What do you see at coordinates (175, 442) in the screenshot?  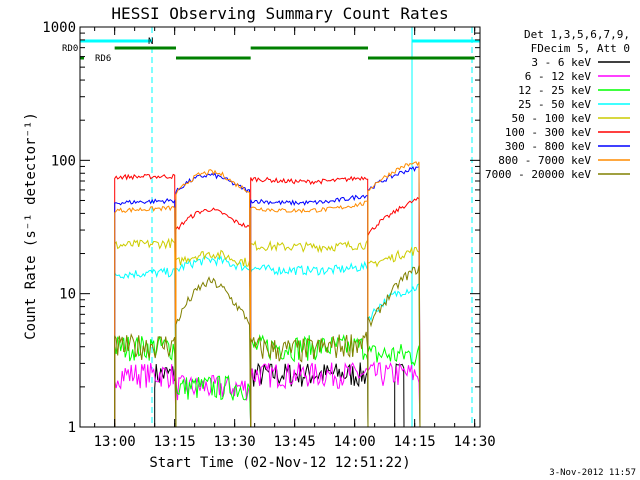 I see `x-tick-label: 13:15` at bounding box center [175, 442].